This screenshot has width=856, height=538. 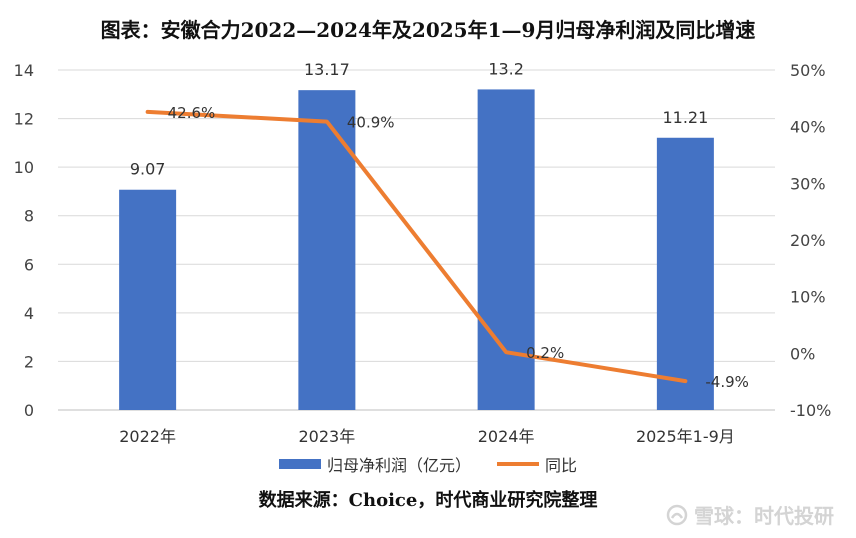 I want to click on bar-value-label: 13.17, so click(x=327, y=69).